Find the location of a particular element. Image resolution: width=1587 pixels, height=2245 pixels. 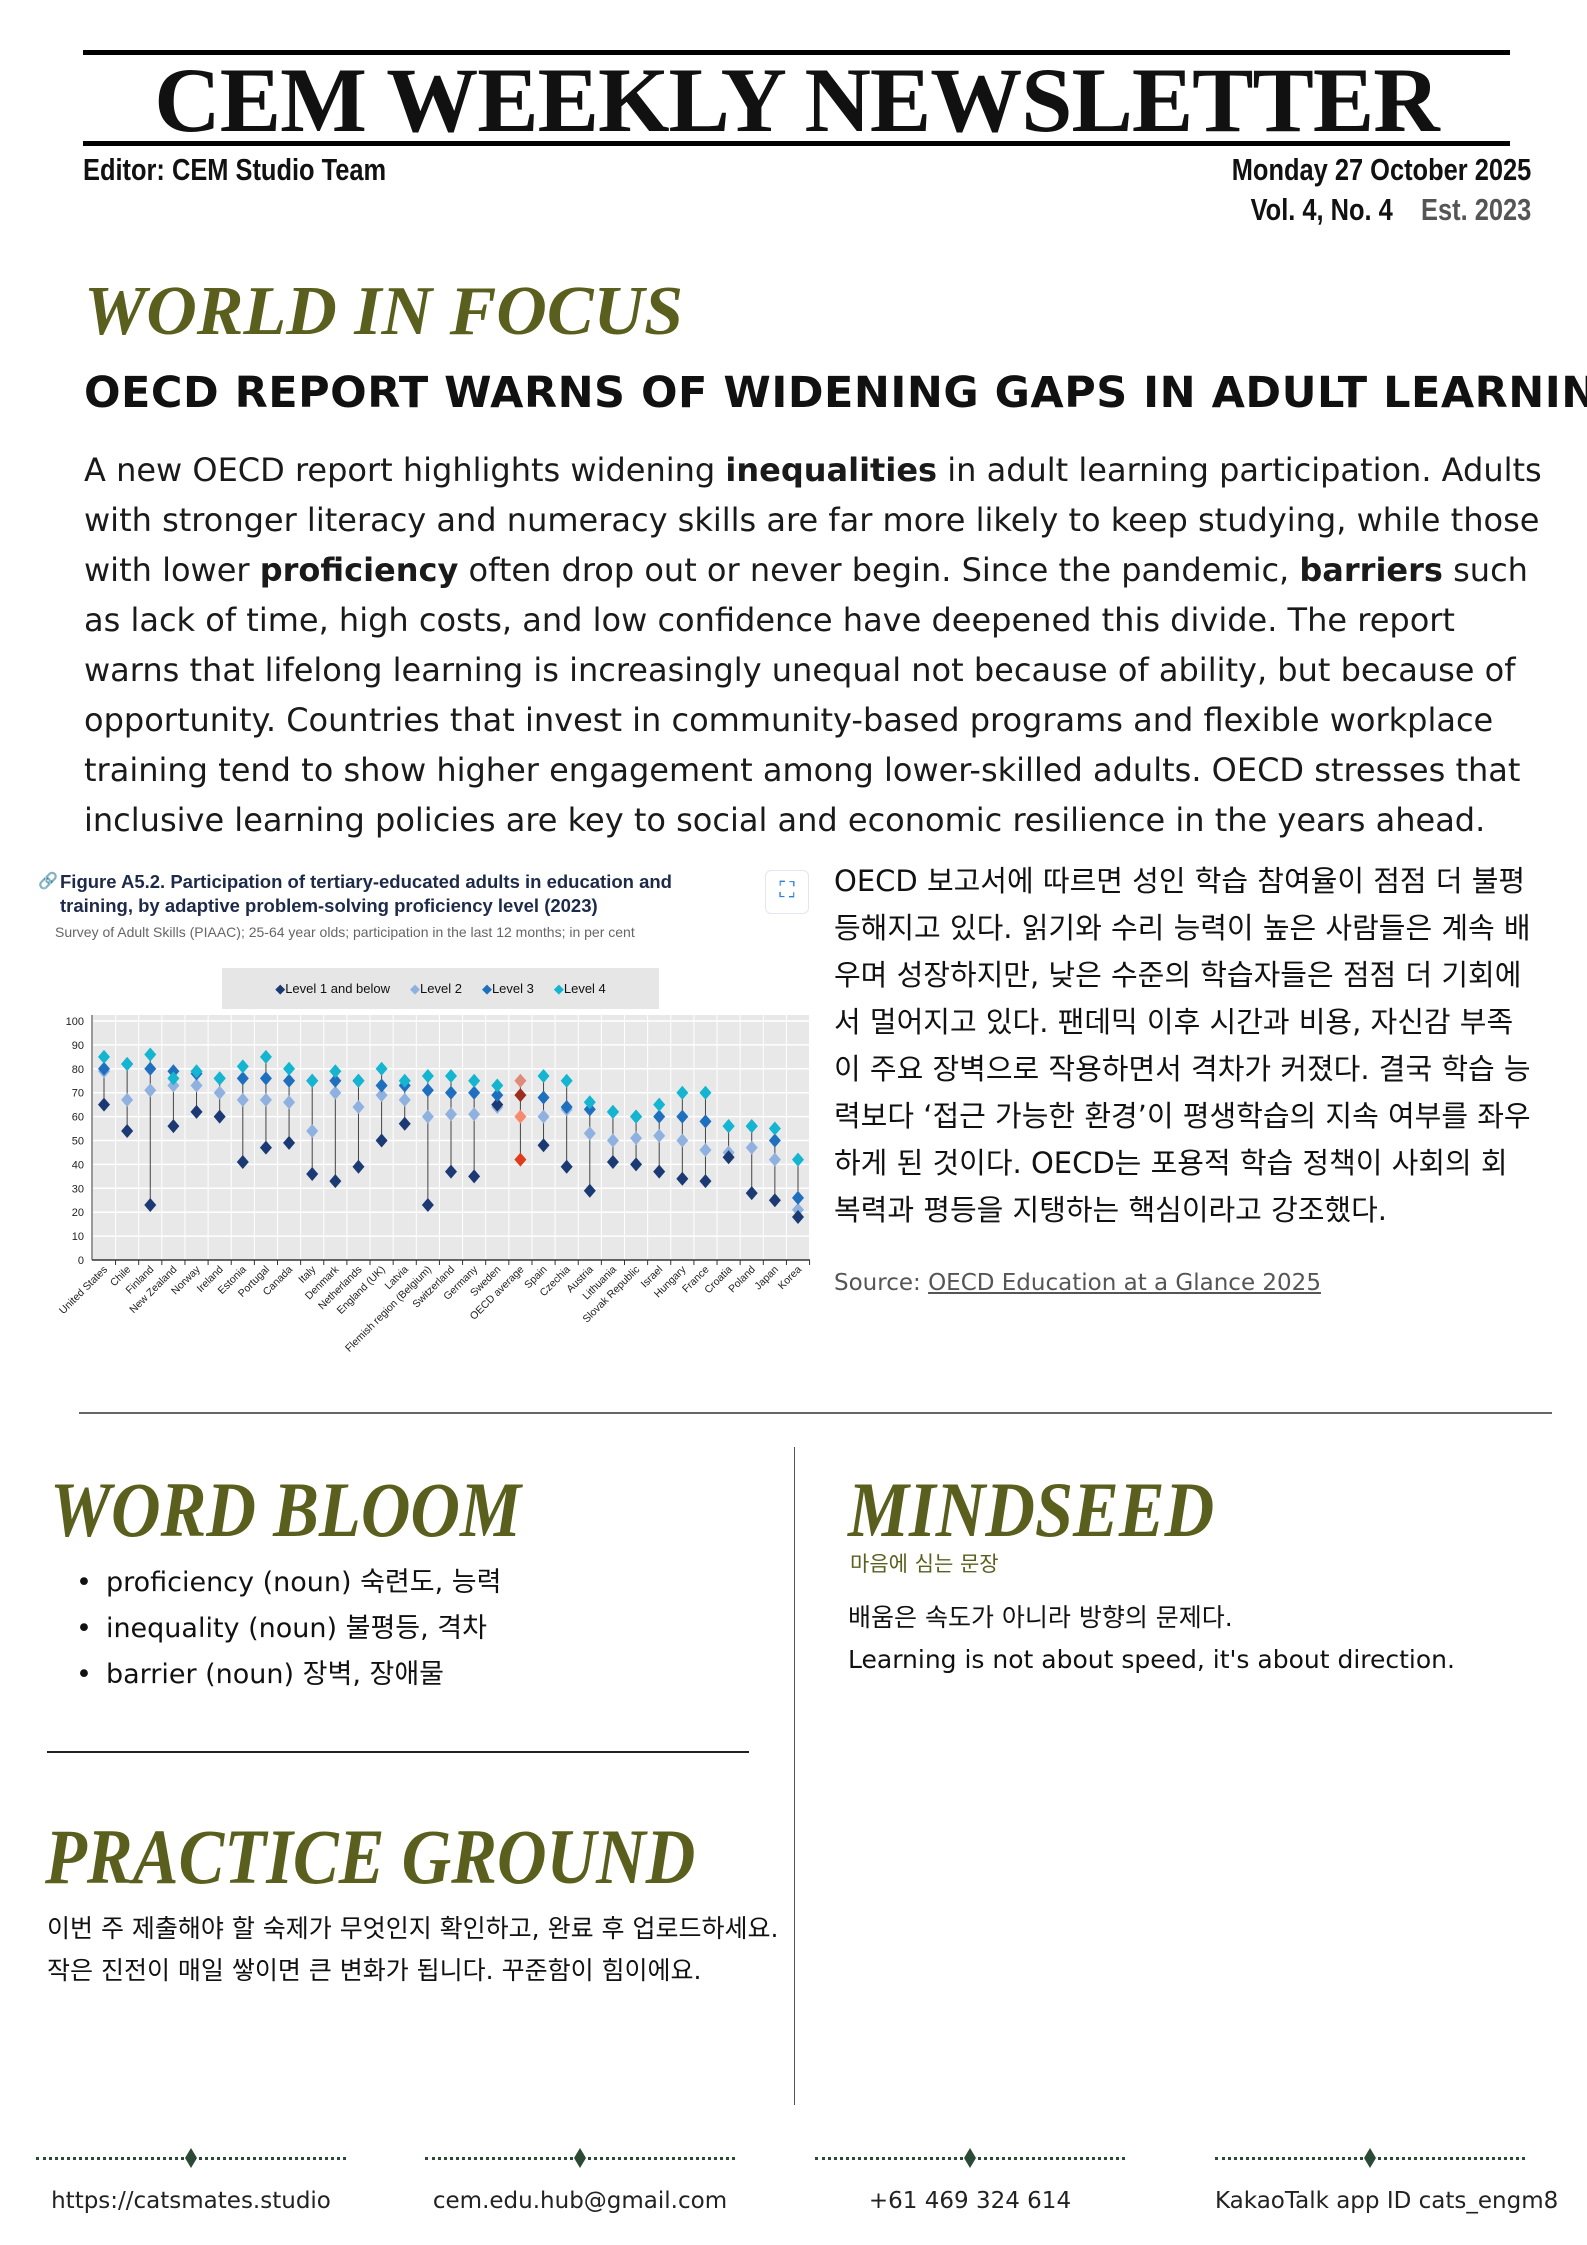

y-tick-label: 90 is located at coordinates (78, 1046).